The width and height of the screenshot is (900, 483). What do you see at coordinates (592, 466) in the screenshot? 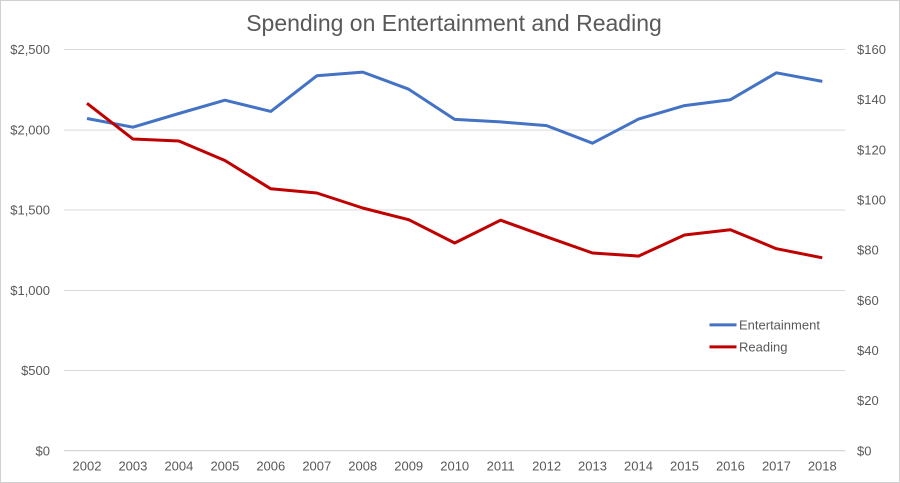
I see `svg-text: 2013` at bounding box center [592, 466].